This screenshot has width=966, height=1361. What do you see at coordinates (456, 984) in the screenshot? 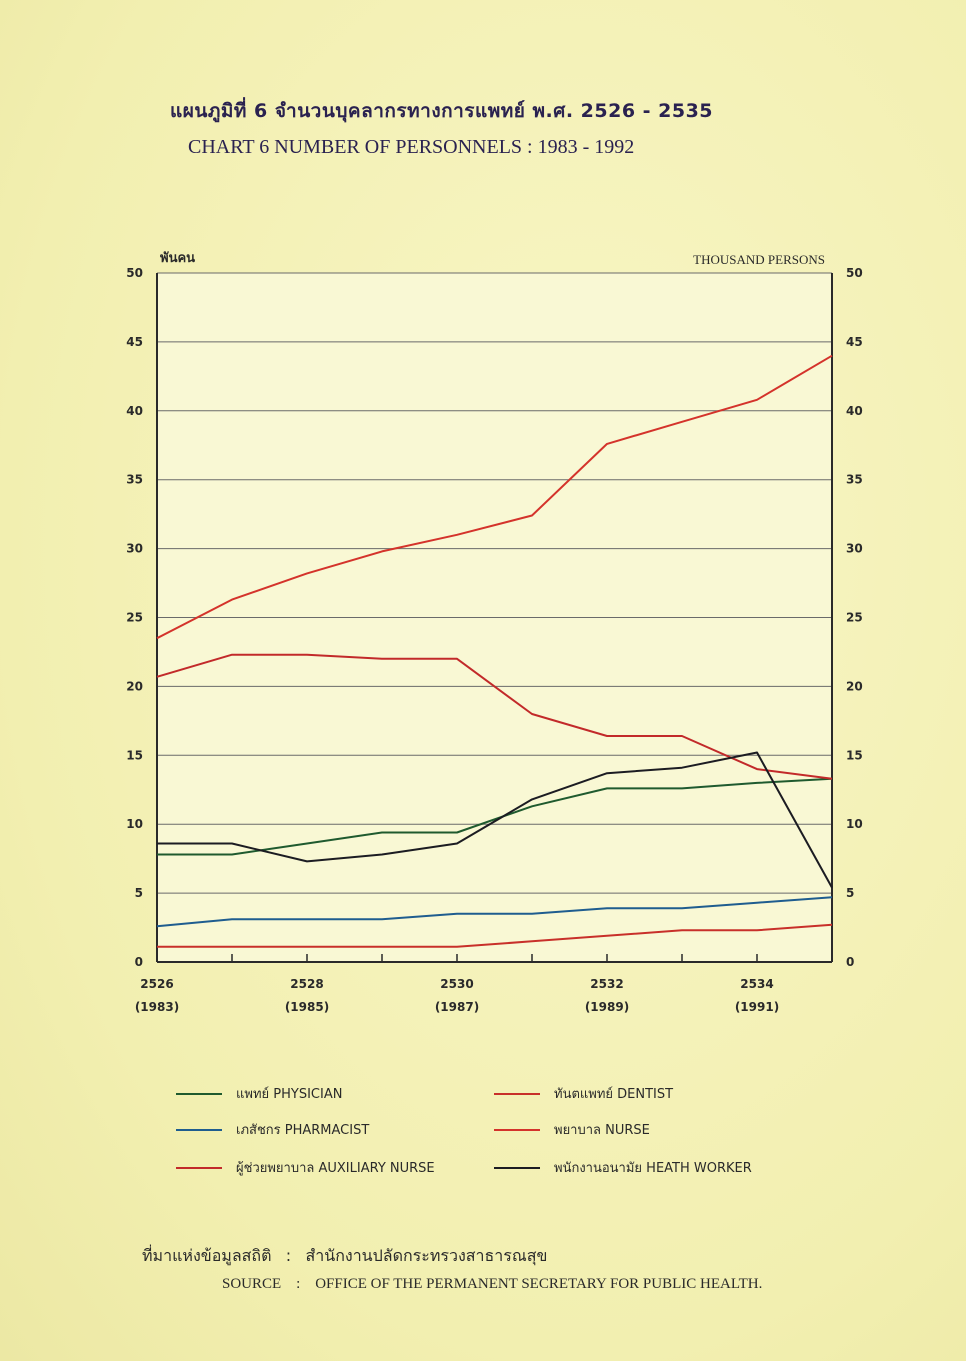
I see `x-tick-label-2530: 2530` at bounding box center [456, 984].